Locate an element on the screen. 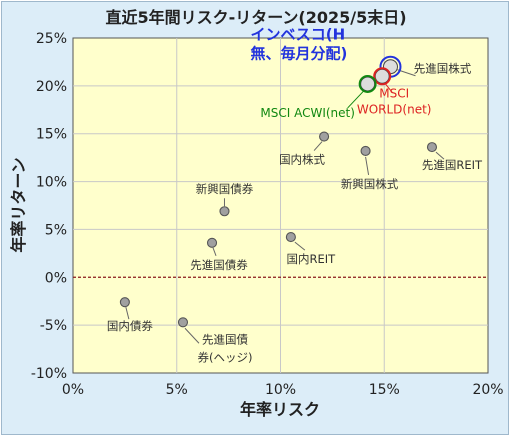  y-tick-label: -5% is located at coordinates (53, 326).